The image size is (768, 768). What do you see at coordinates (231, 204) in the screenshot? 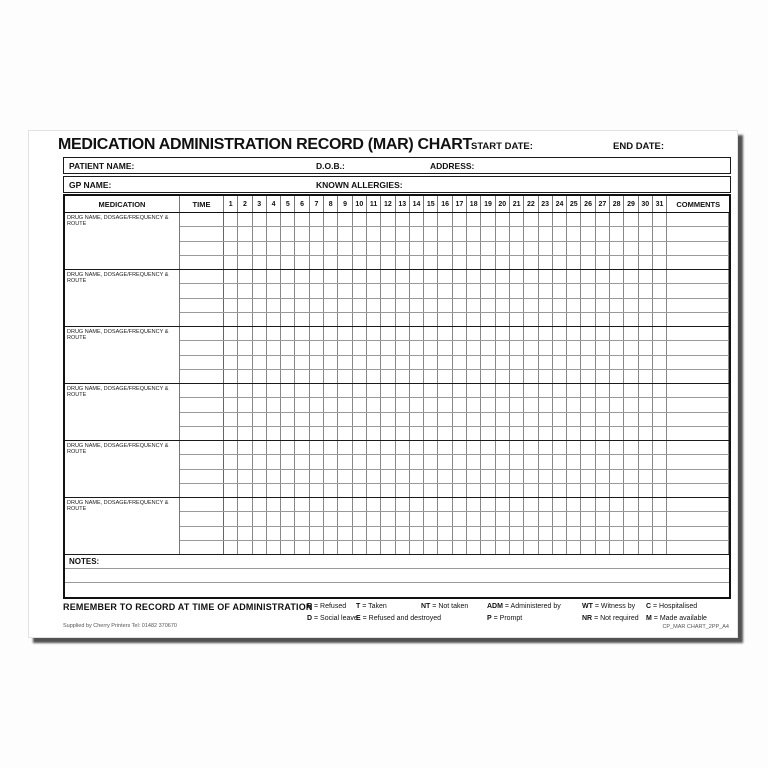
I see `day-column-header: 1` at bounding box center [231, 204].